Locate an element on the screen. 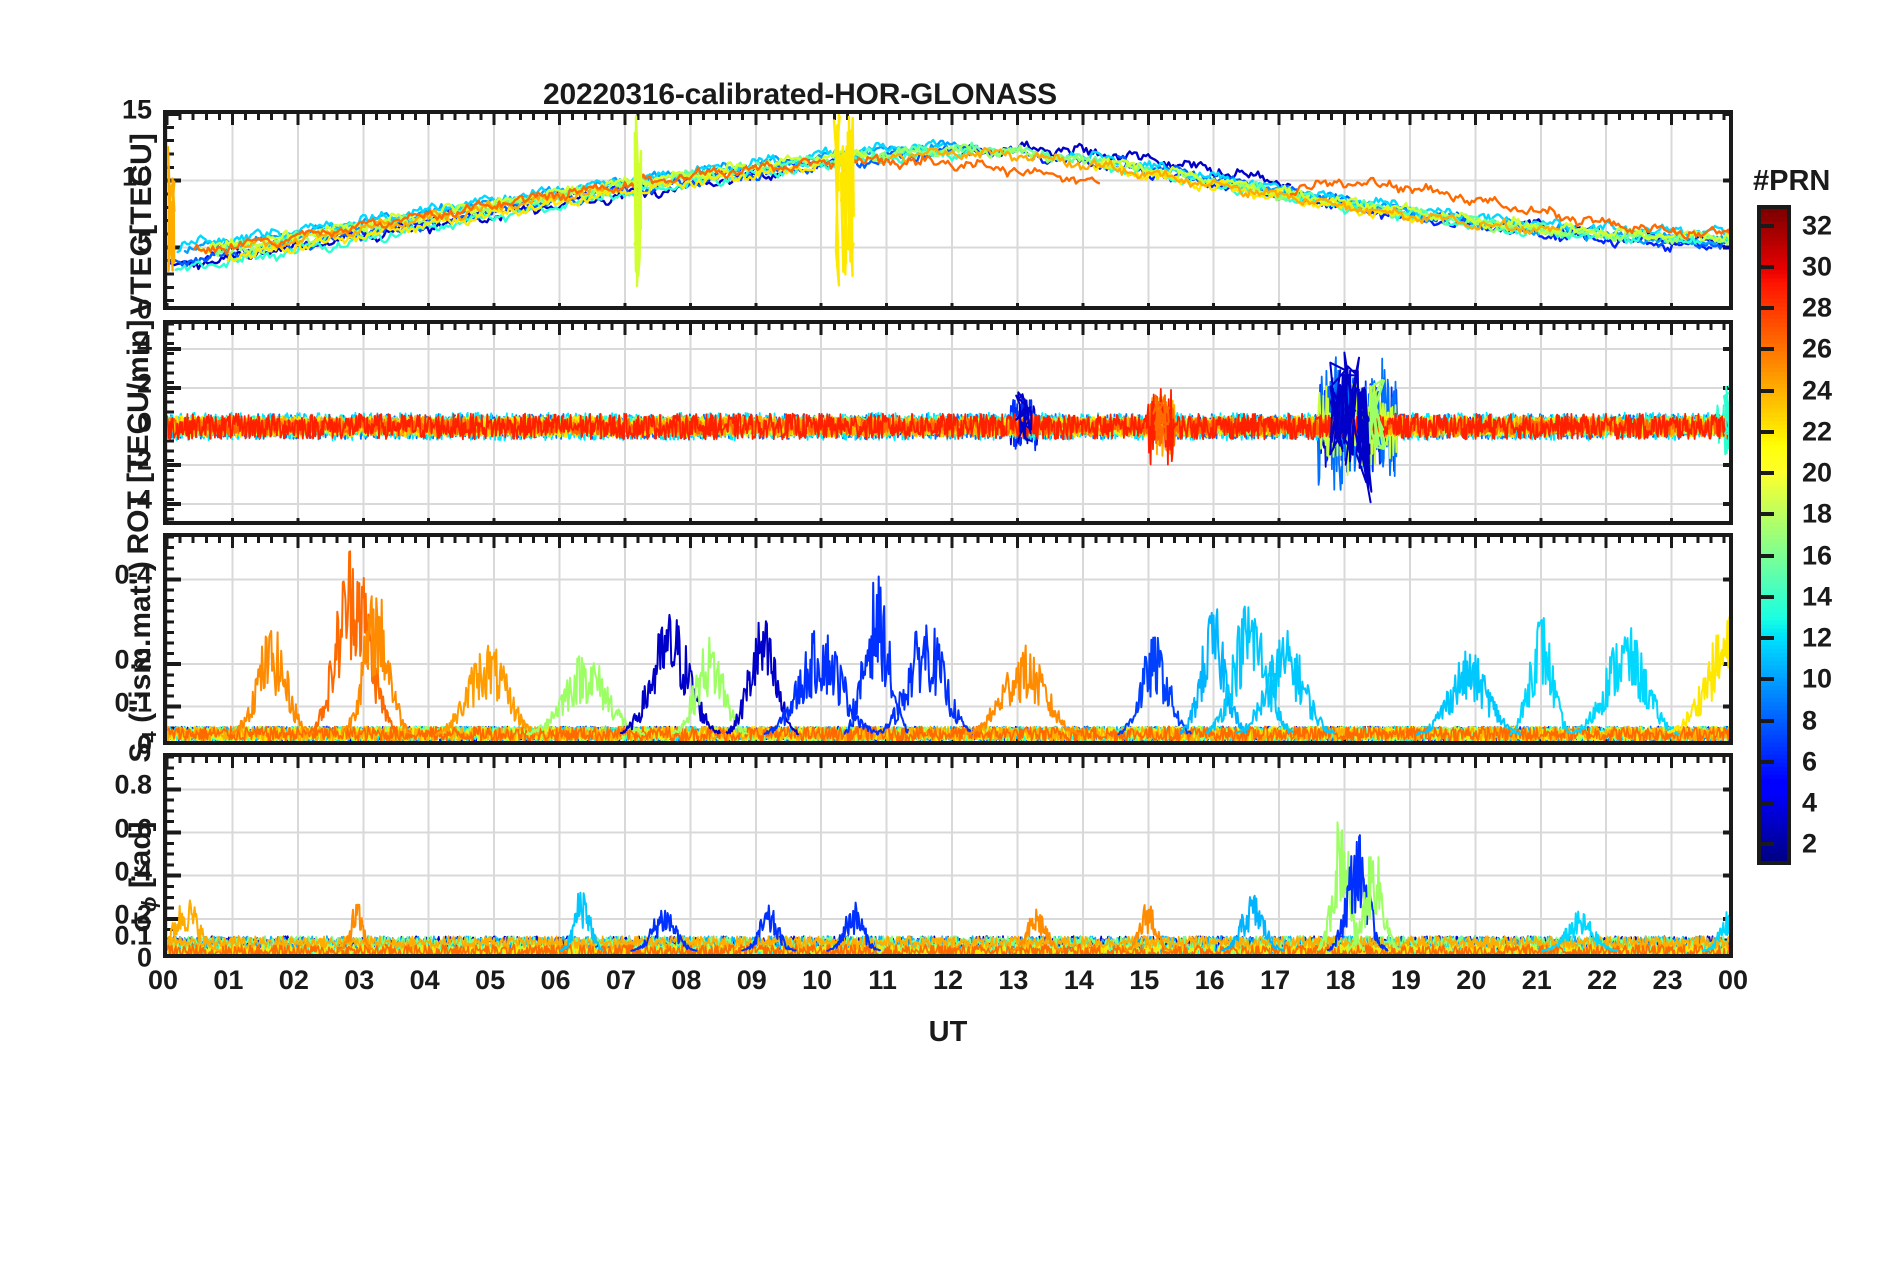  colorbar-tick-label: 8 is located at coordinates (1810, 720).